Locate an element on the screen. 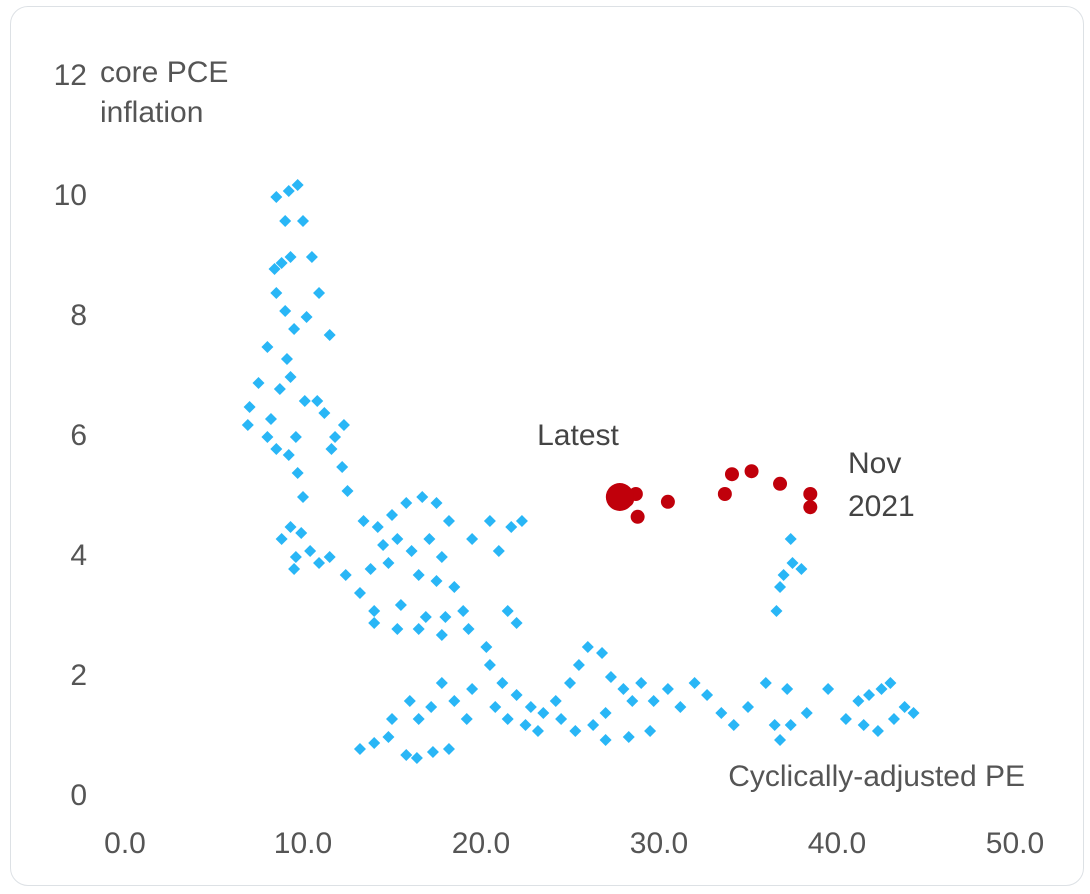  y-axis-label: inflation is located at coordinates (151, 112).